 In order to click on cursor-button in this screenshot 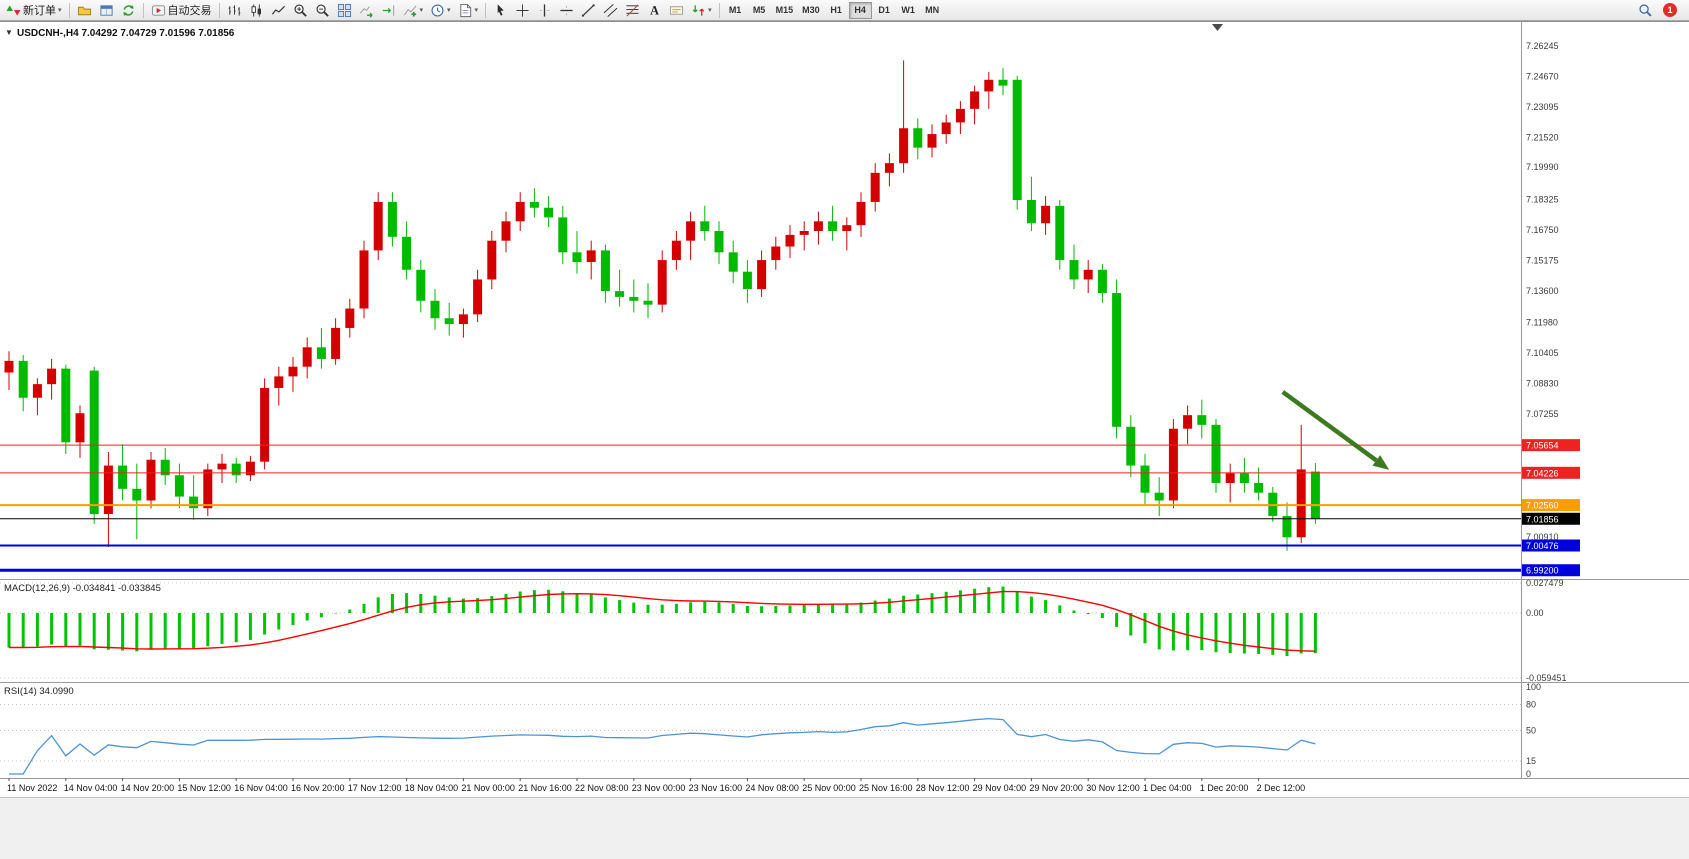, I will do `click(500, 10)`.